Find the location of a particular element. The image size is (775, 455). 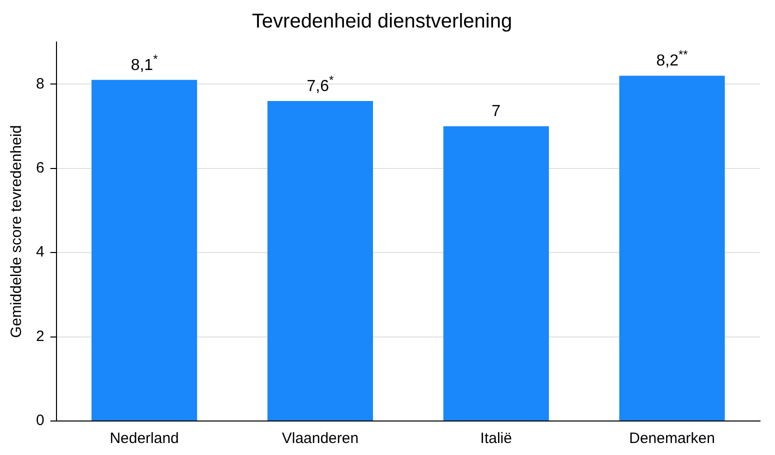

x-tick-label: Italië is located at coordinates (496, 439).